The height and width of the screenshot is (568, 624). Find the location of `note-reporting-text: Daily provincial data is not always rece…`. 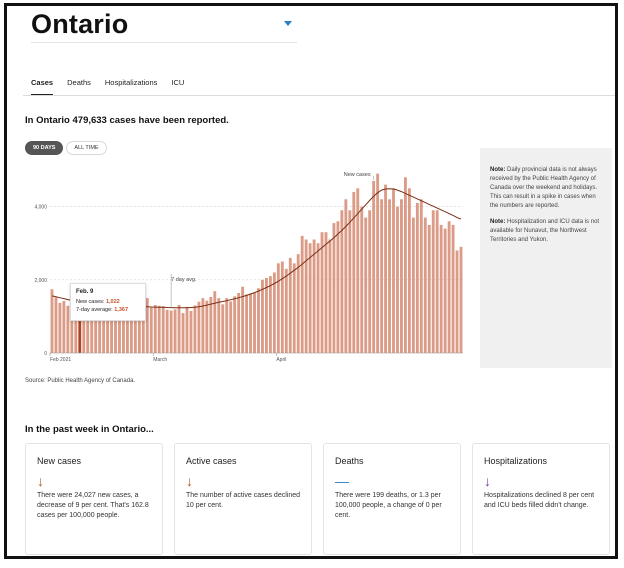

note-reporting-text: Daily provincial data is not always rece… is located at coordinates (544, 188).